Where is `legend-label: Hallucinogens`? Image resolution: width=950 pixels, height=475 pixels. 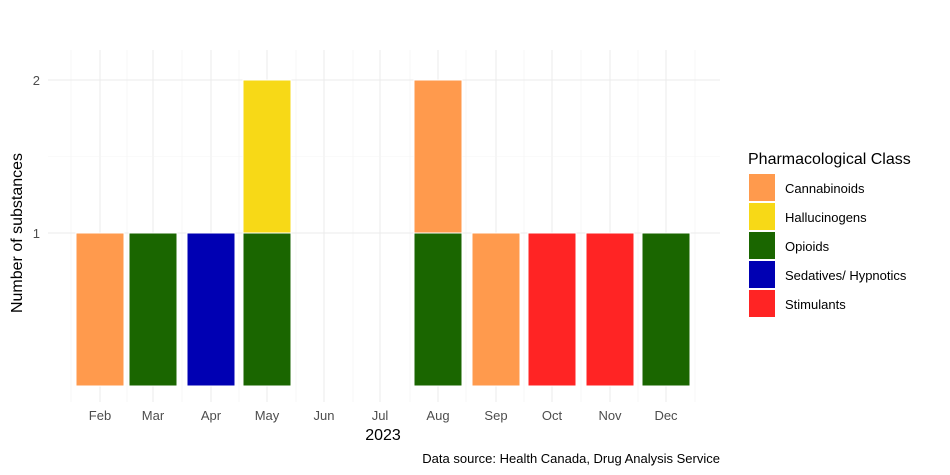
legend-label: Hallucinogens is located at coordinates (826, 217).